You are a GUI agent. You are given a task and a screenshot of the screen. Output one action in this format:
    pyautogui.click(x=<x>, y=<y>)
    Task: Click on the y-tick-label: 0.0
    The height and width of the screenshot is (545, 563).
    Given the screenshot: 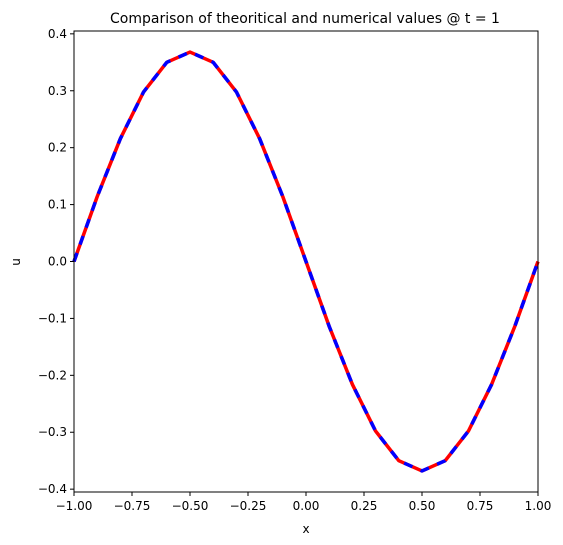 What is the action you would take?
    pyautogui.click(x=57, y=262)
    